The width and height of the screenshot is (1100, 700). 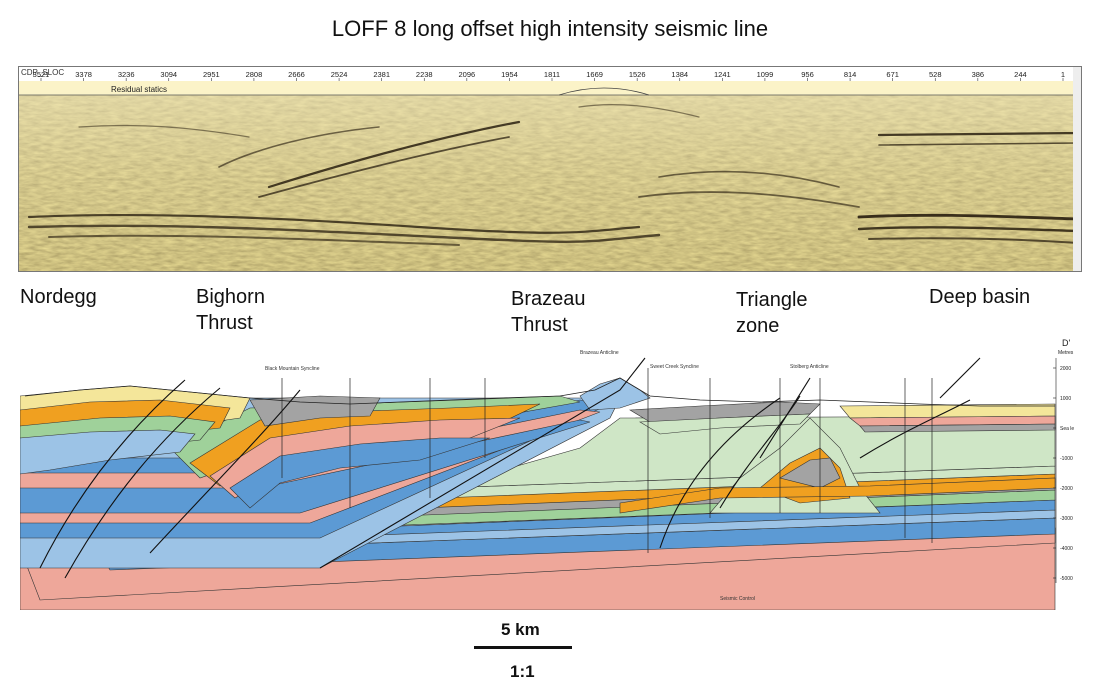 I want to click on depth-tick-label: -2000, so click(x=1066, y=489).